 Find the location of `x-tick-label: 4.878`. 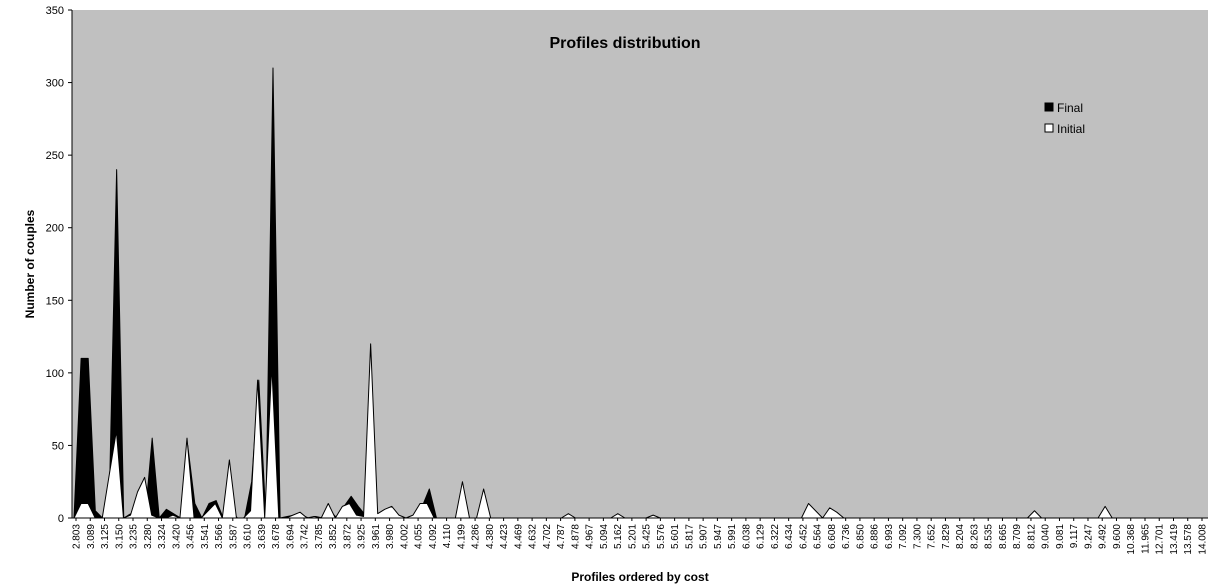

x-tick-label: 4.878 is located at coordinates (575, 536).